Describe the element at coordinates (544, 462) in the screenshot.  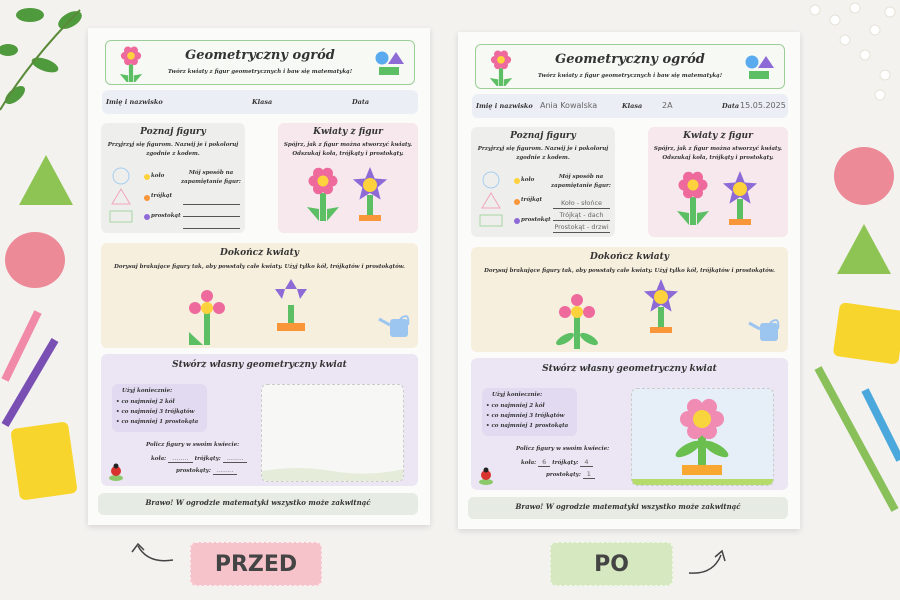
I see `circles-count-field: 6` at that location.